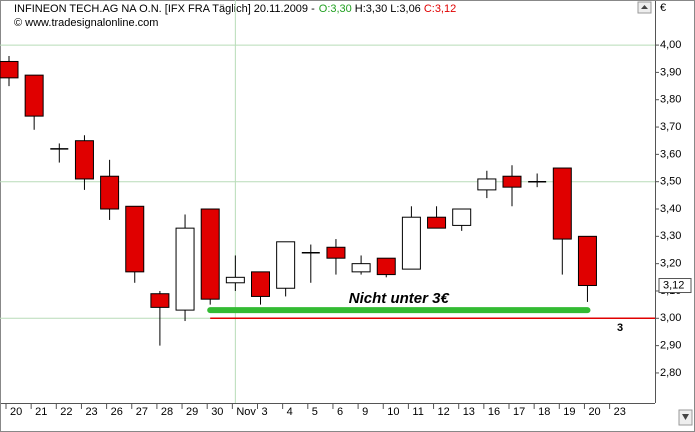  I want to click on x-tick-label: 10, so click(393, 412).